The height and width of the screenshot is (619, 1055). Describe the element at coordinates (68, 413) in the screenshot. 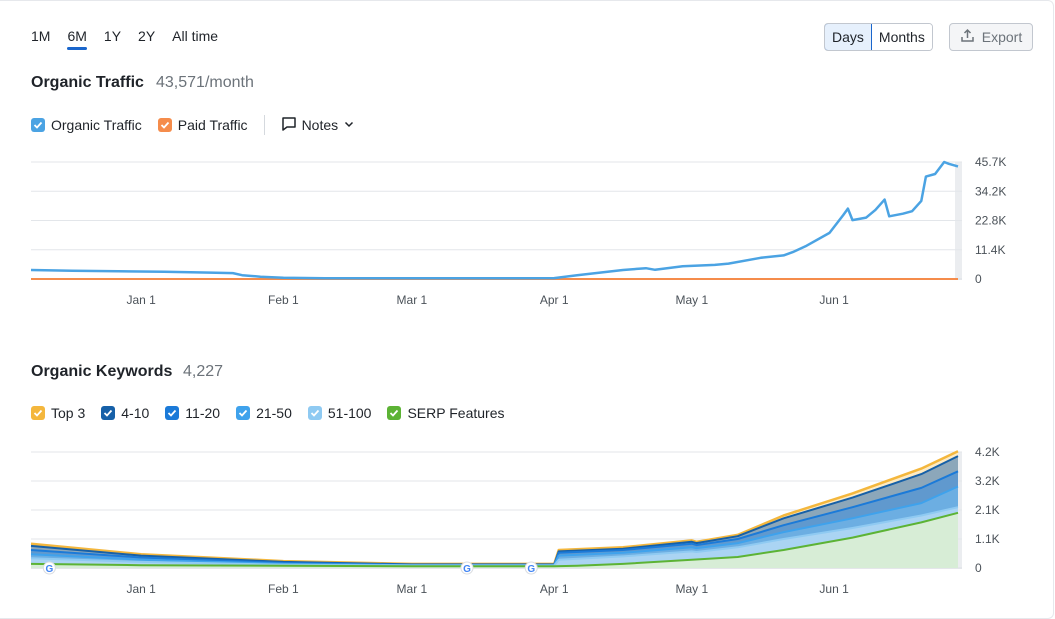

I see `legend-label: Top 3` at that location.